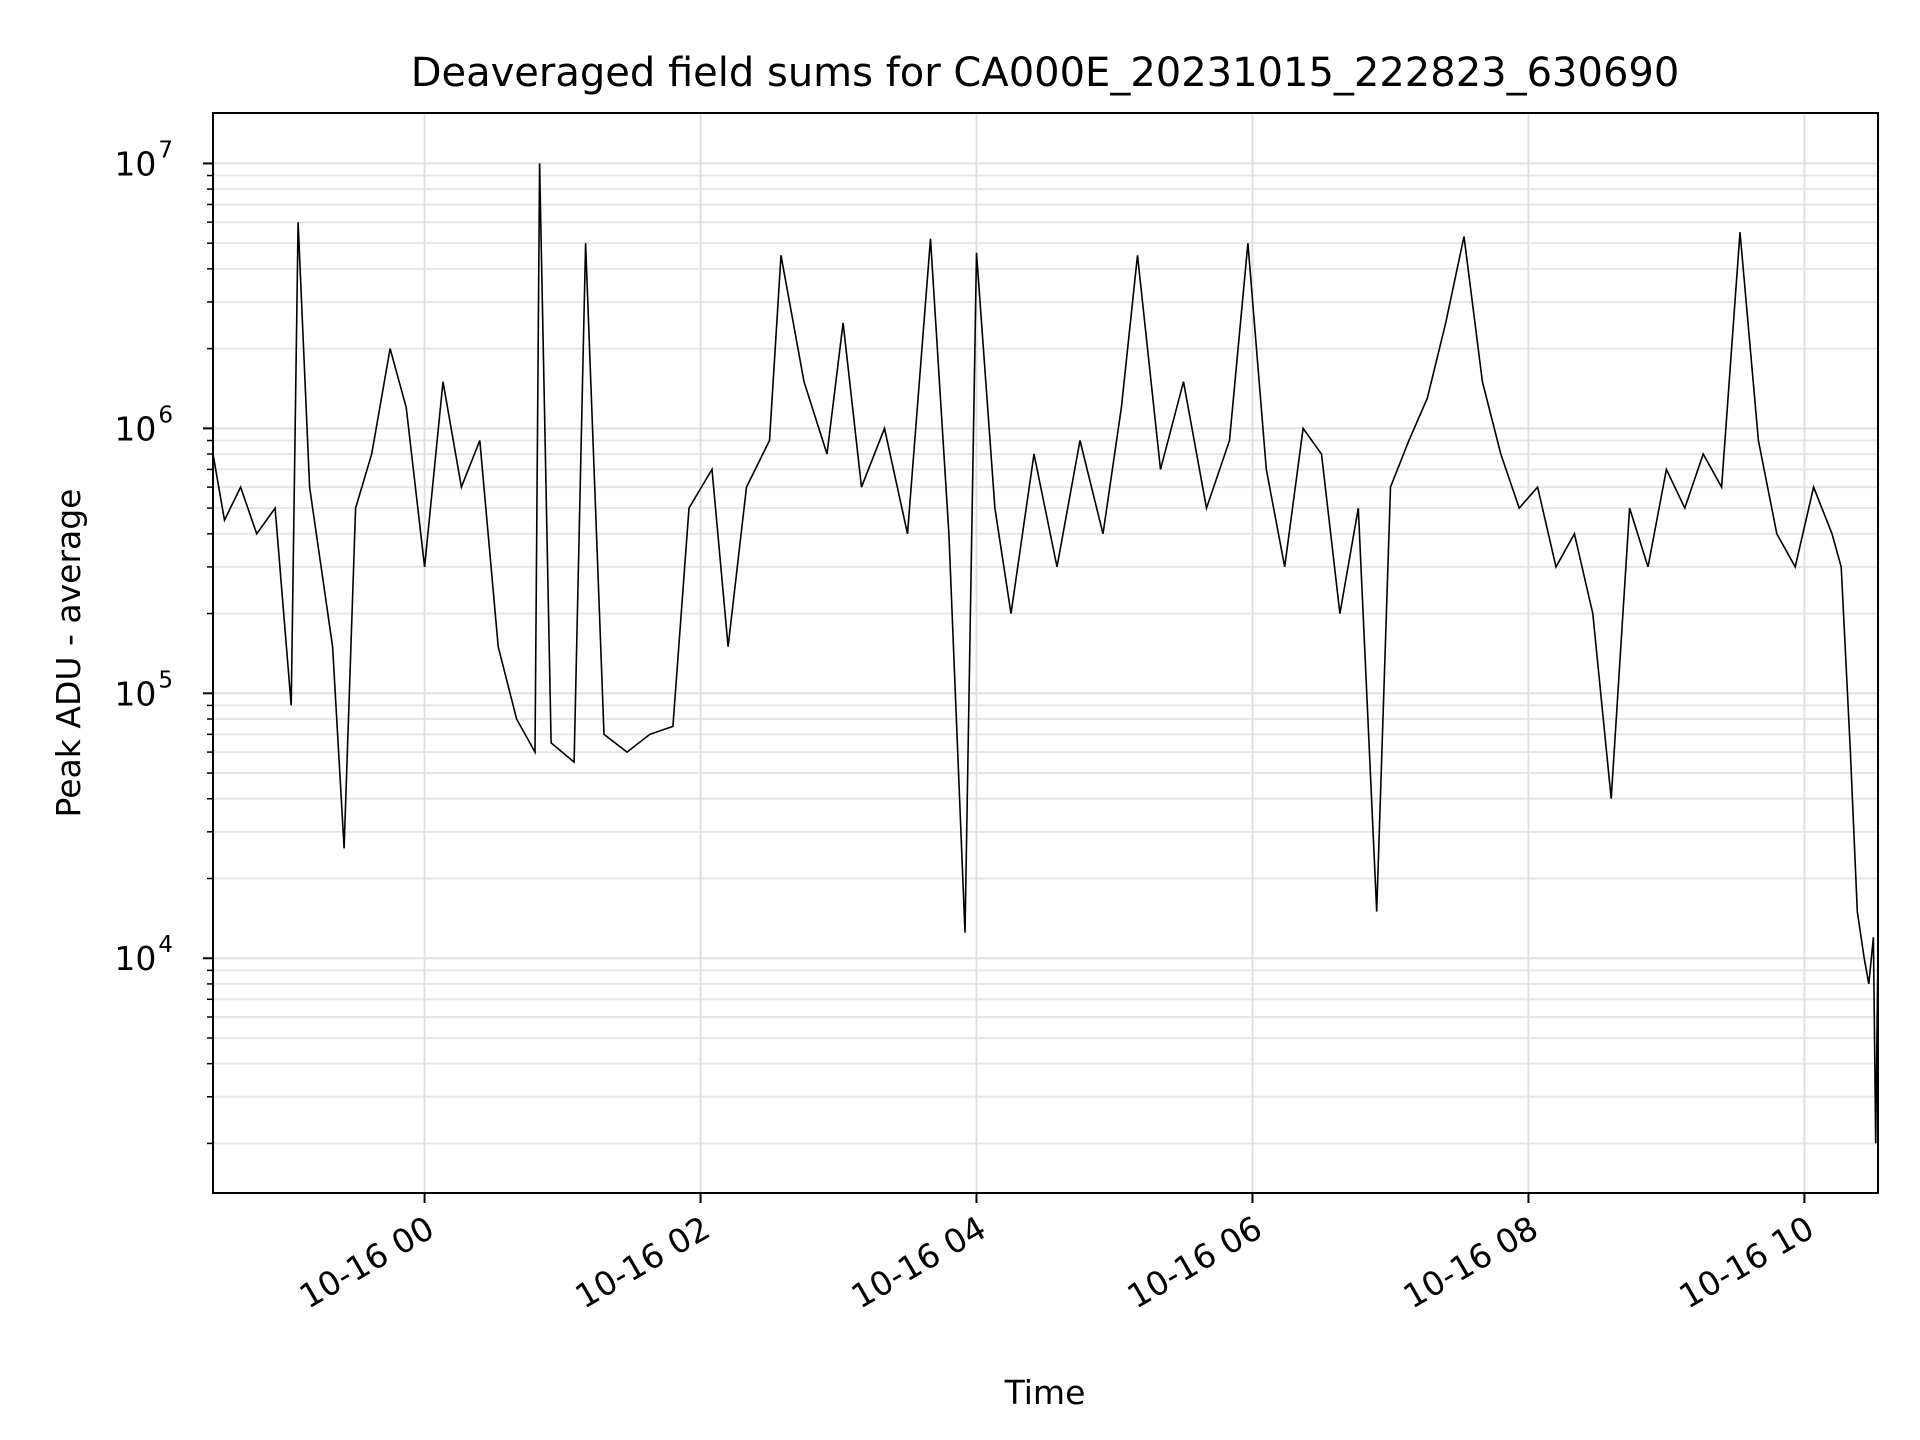 This screenshot has width=1920, height=1440. What do you see at coordinates (165, 415) in the screenshot?
I see `y-tick-exponent: 6` at bounding box center [165, 415].